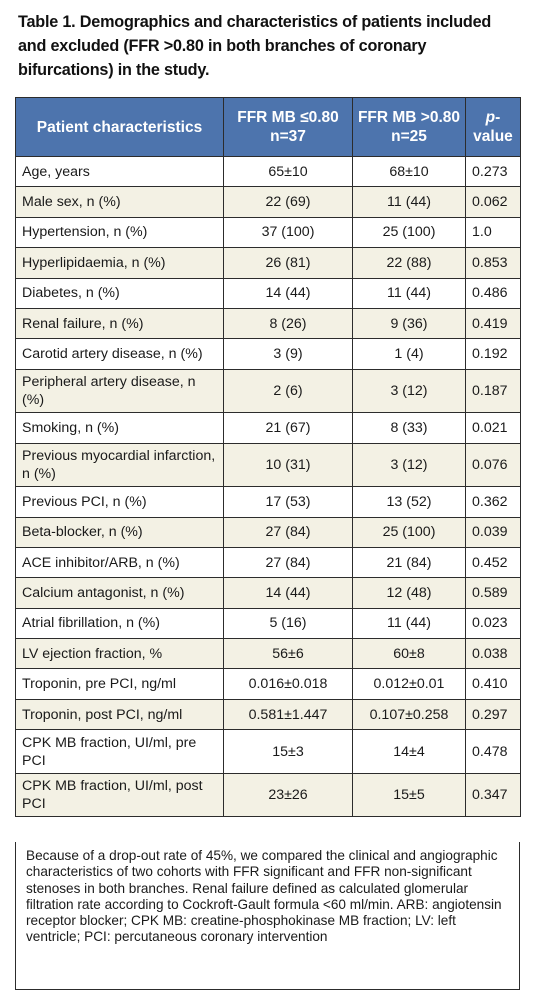 The width and height of the screenshot is (533, 996). What do you see at coordinates (493, 654) in the screenshot?
I see `p-value-cell: 0.038` at bounding box center [493, 654].